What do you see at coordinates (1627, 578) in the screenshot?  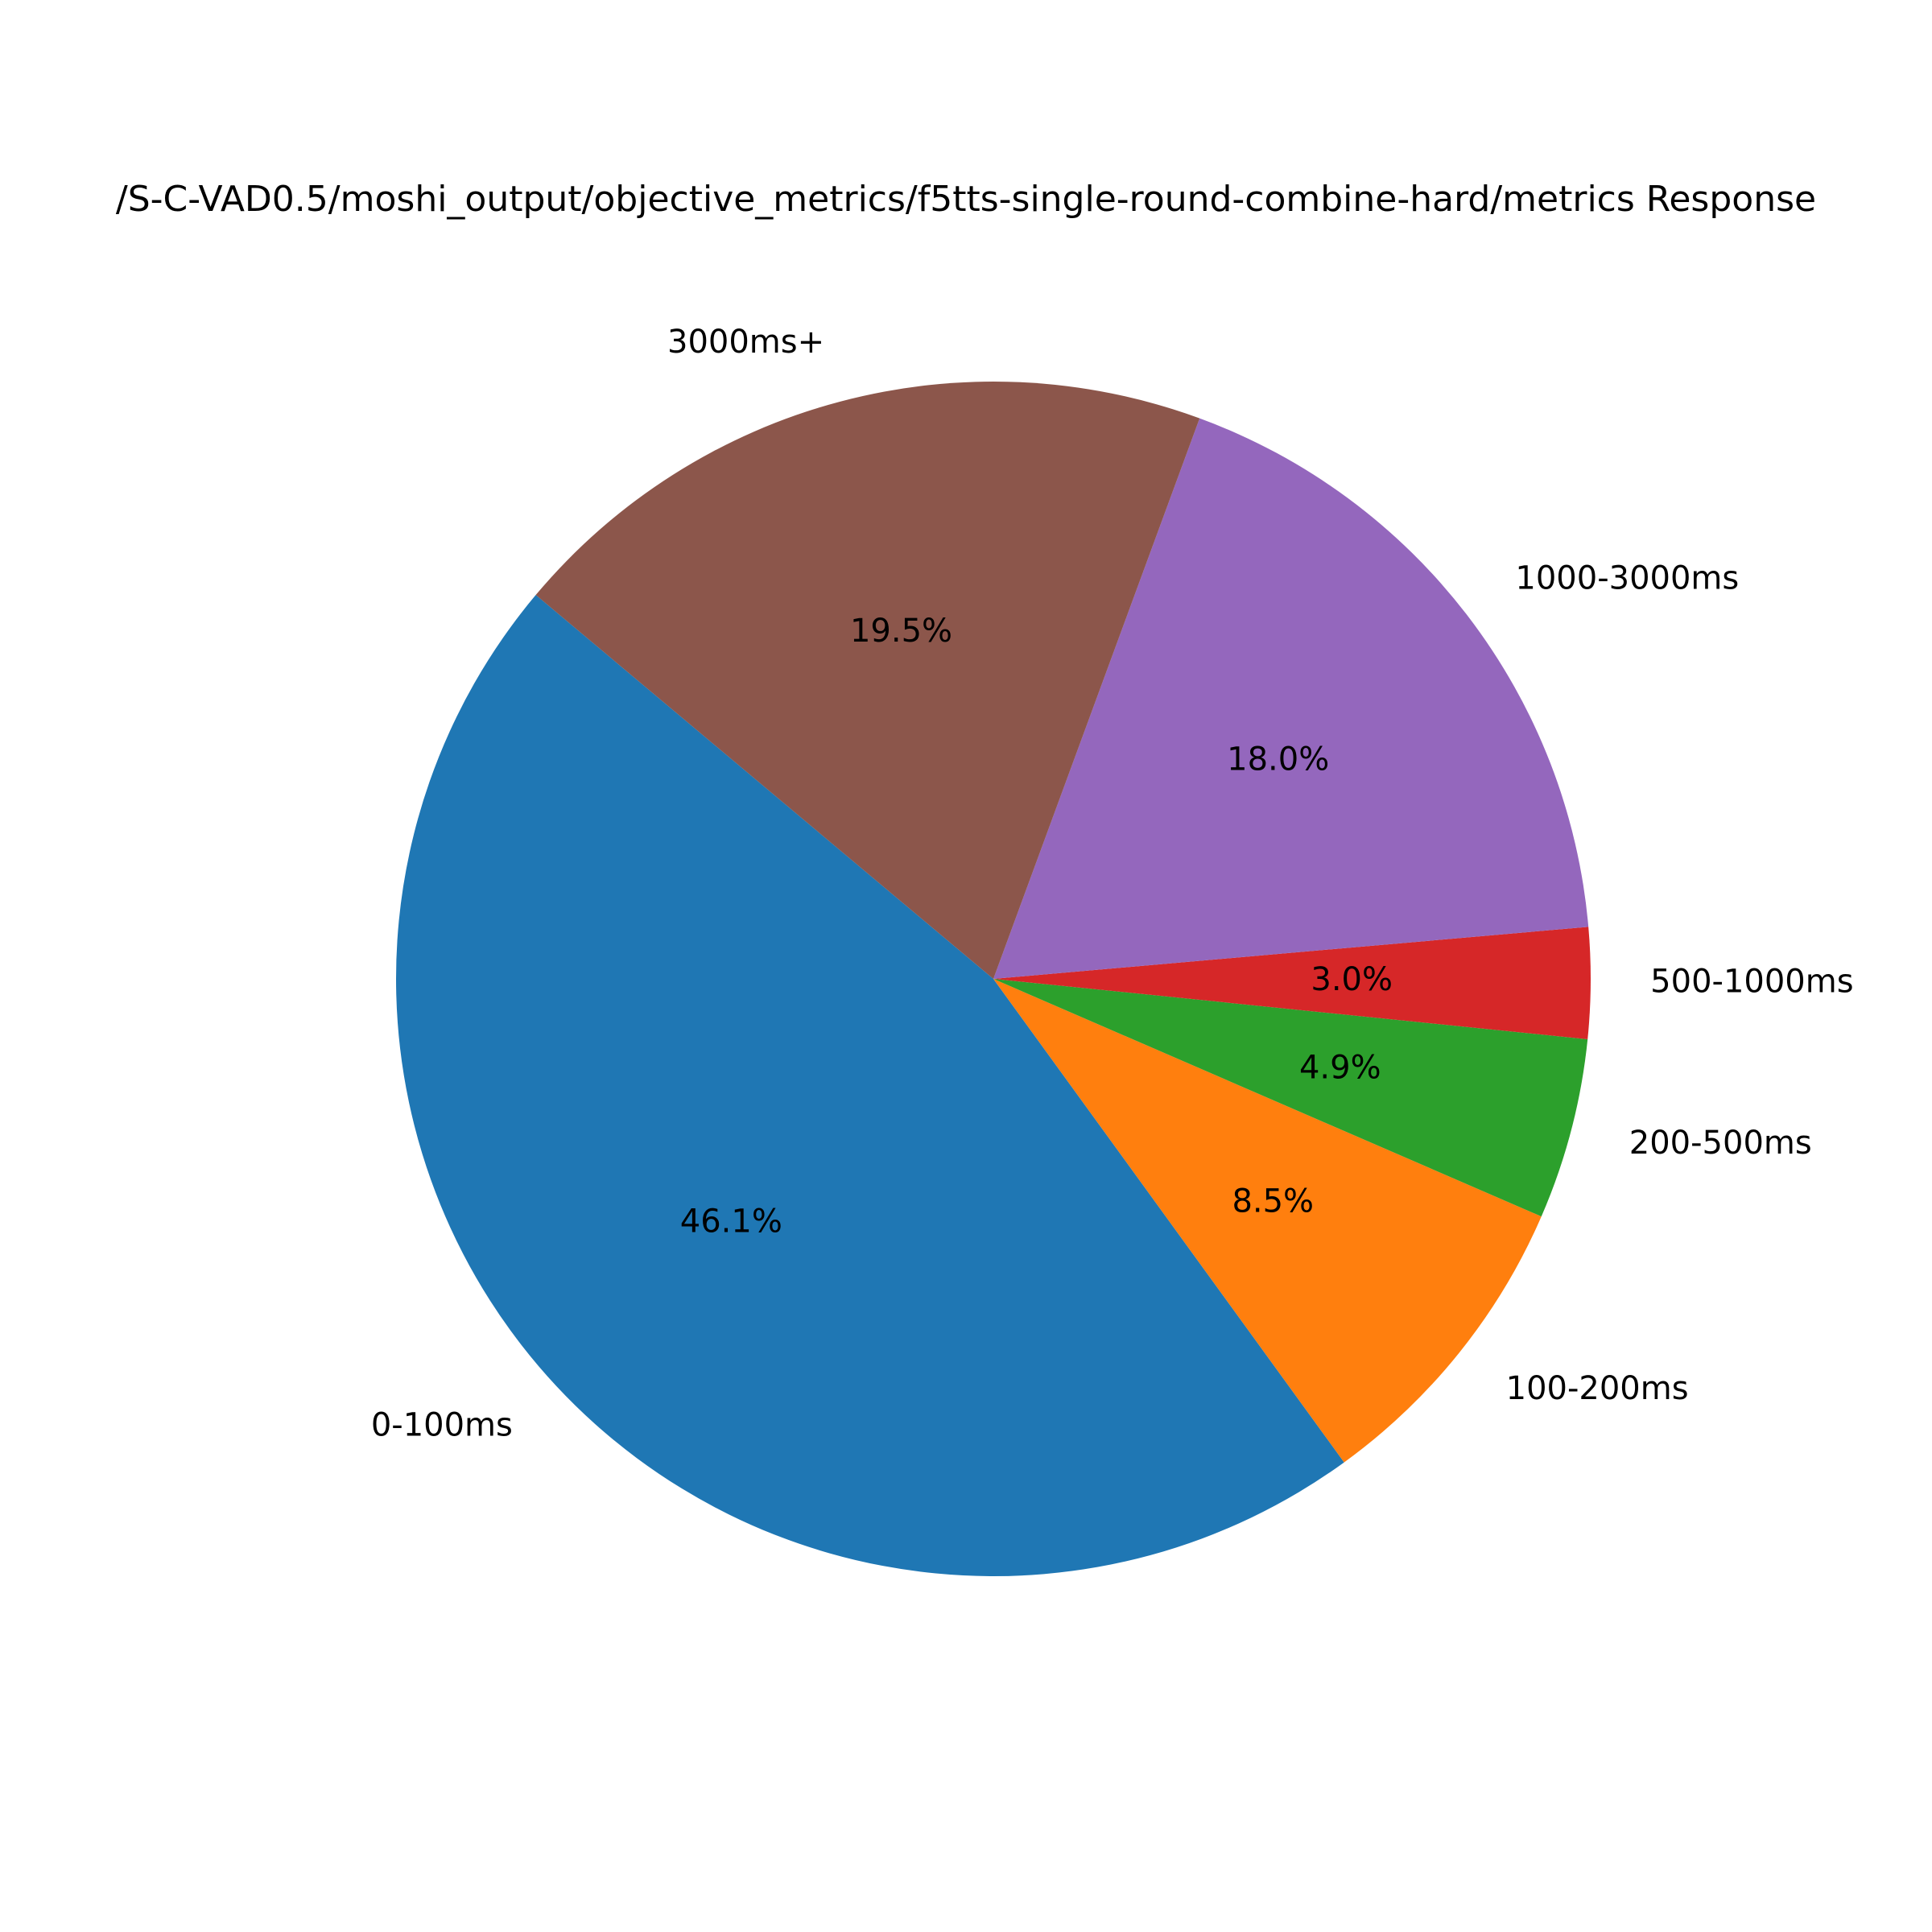 I see `slice-label-1000-3000ms: 1000-3000ms` at bounding box center [1627, 578].